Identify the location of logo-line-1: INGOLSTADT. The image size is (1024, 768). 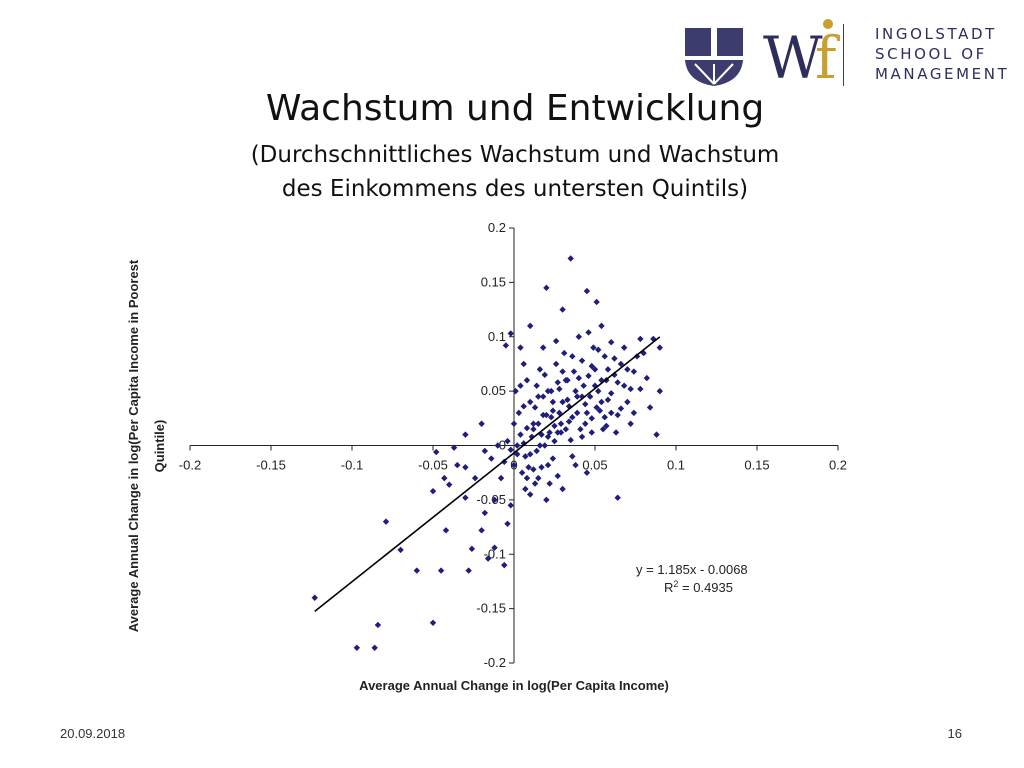
(936, 34).